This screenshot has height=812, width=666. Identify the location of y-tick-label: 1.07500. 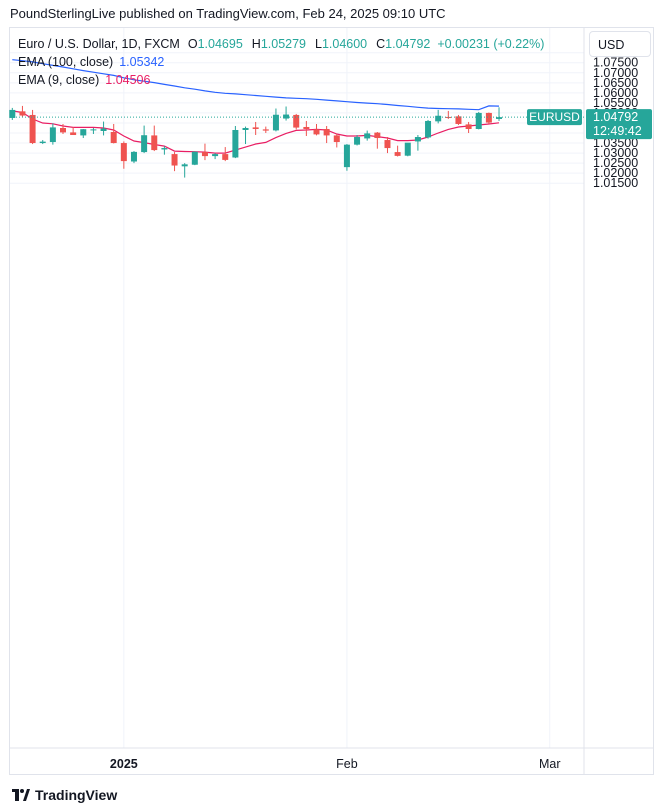
(615, 63).